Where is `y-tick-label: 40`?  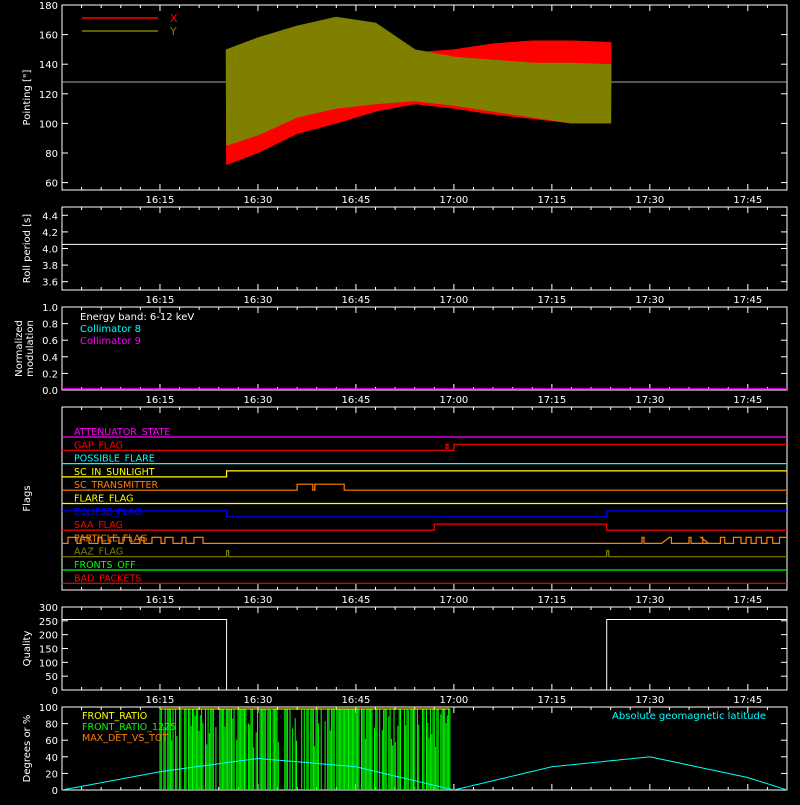
y-tick-label: 40 is located at coordinates (51, 758).